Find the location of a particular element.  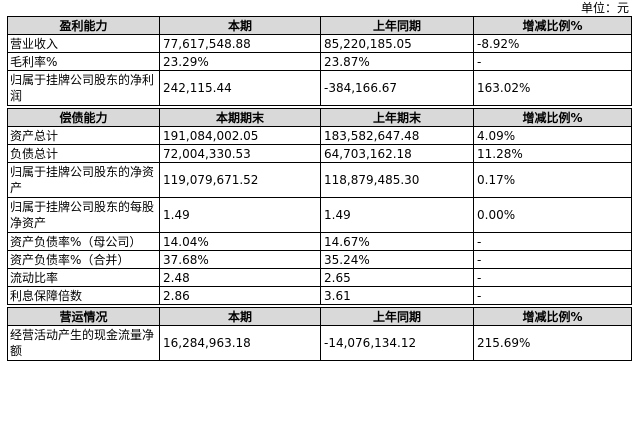

value-cell: 118,879,485.30 is located at coordinates (397, 180).